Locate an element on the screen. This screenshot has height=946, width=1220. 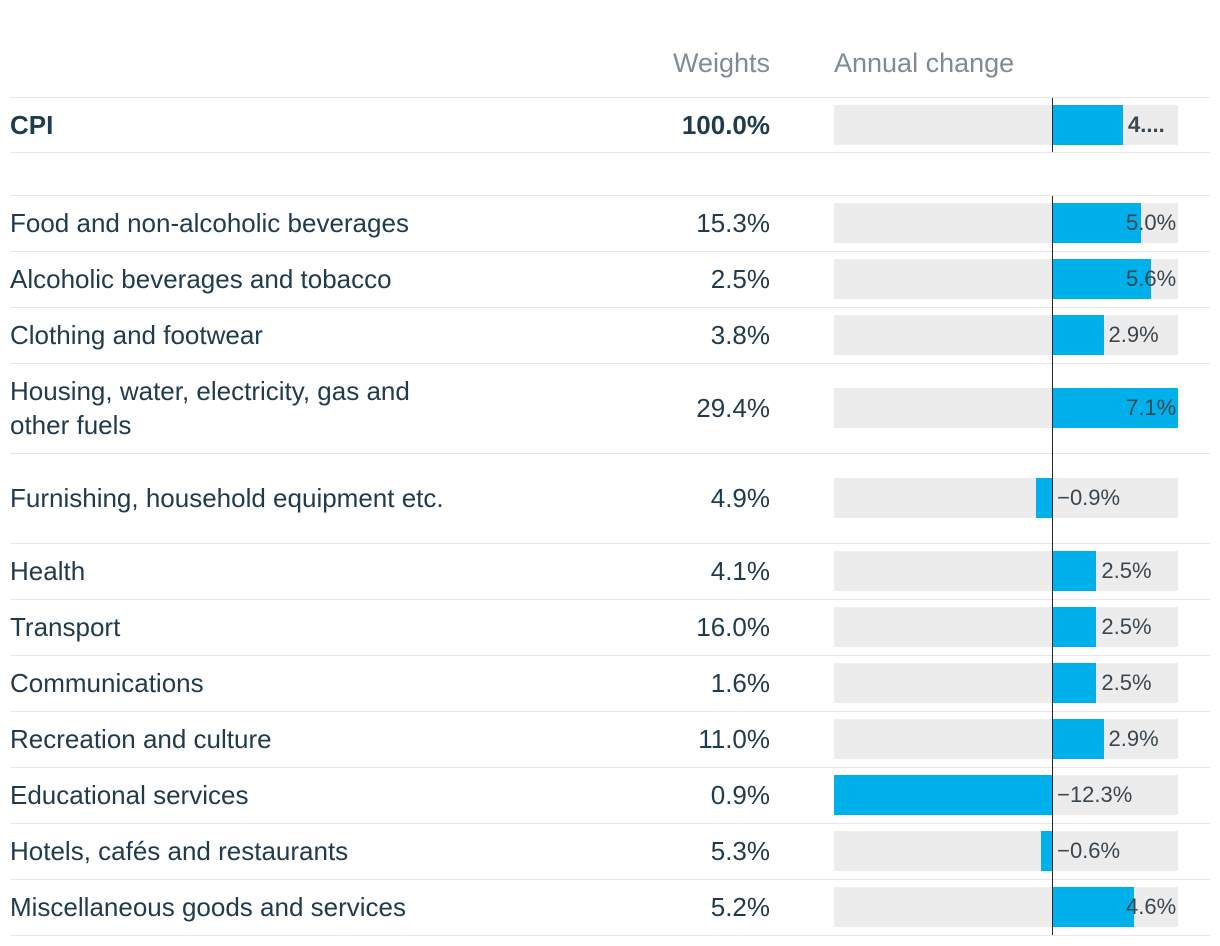
table-row: Hotels, cafés and restaurants 5.3% −0.6% is located at coordinates (610, 851).